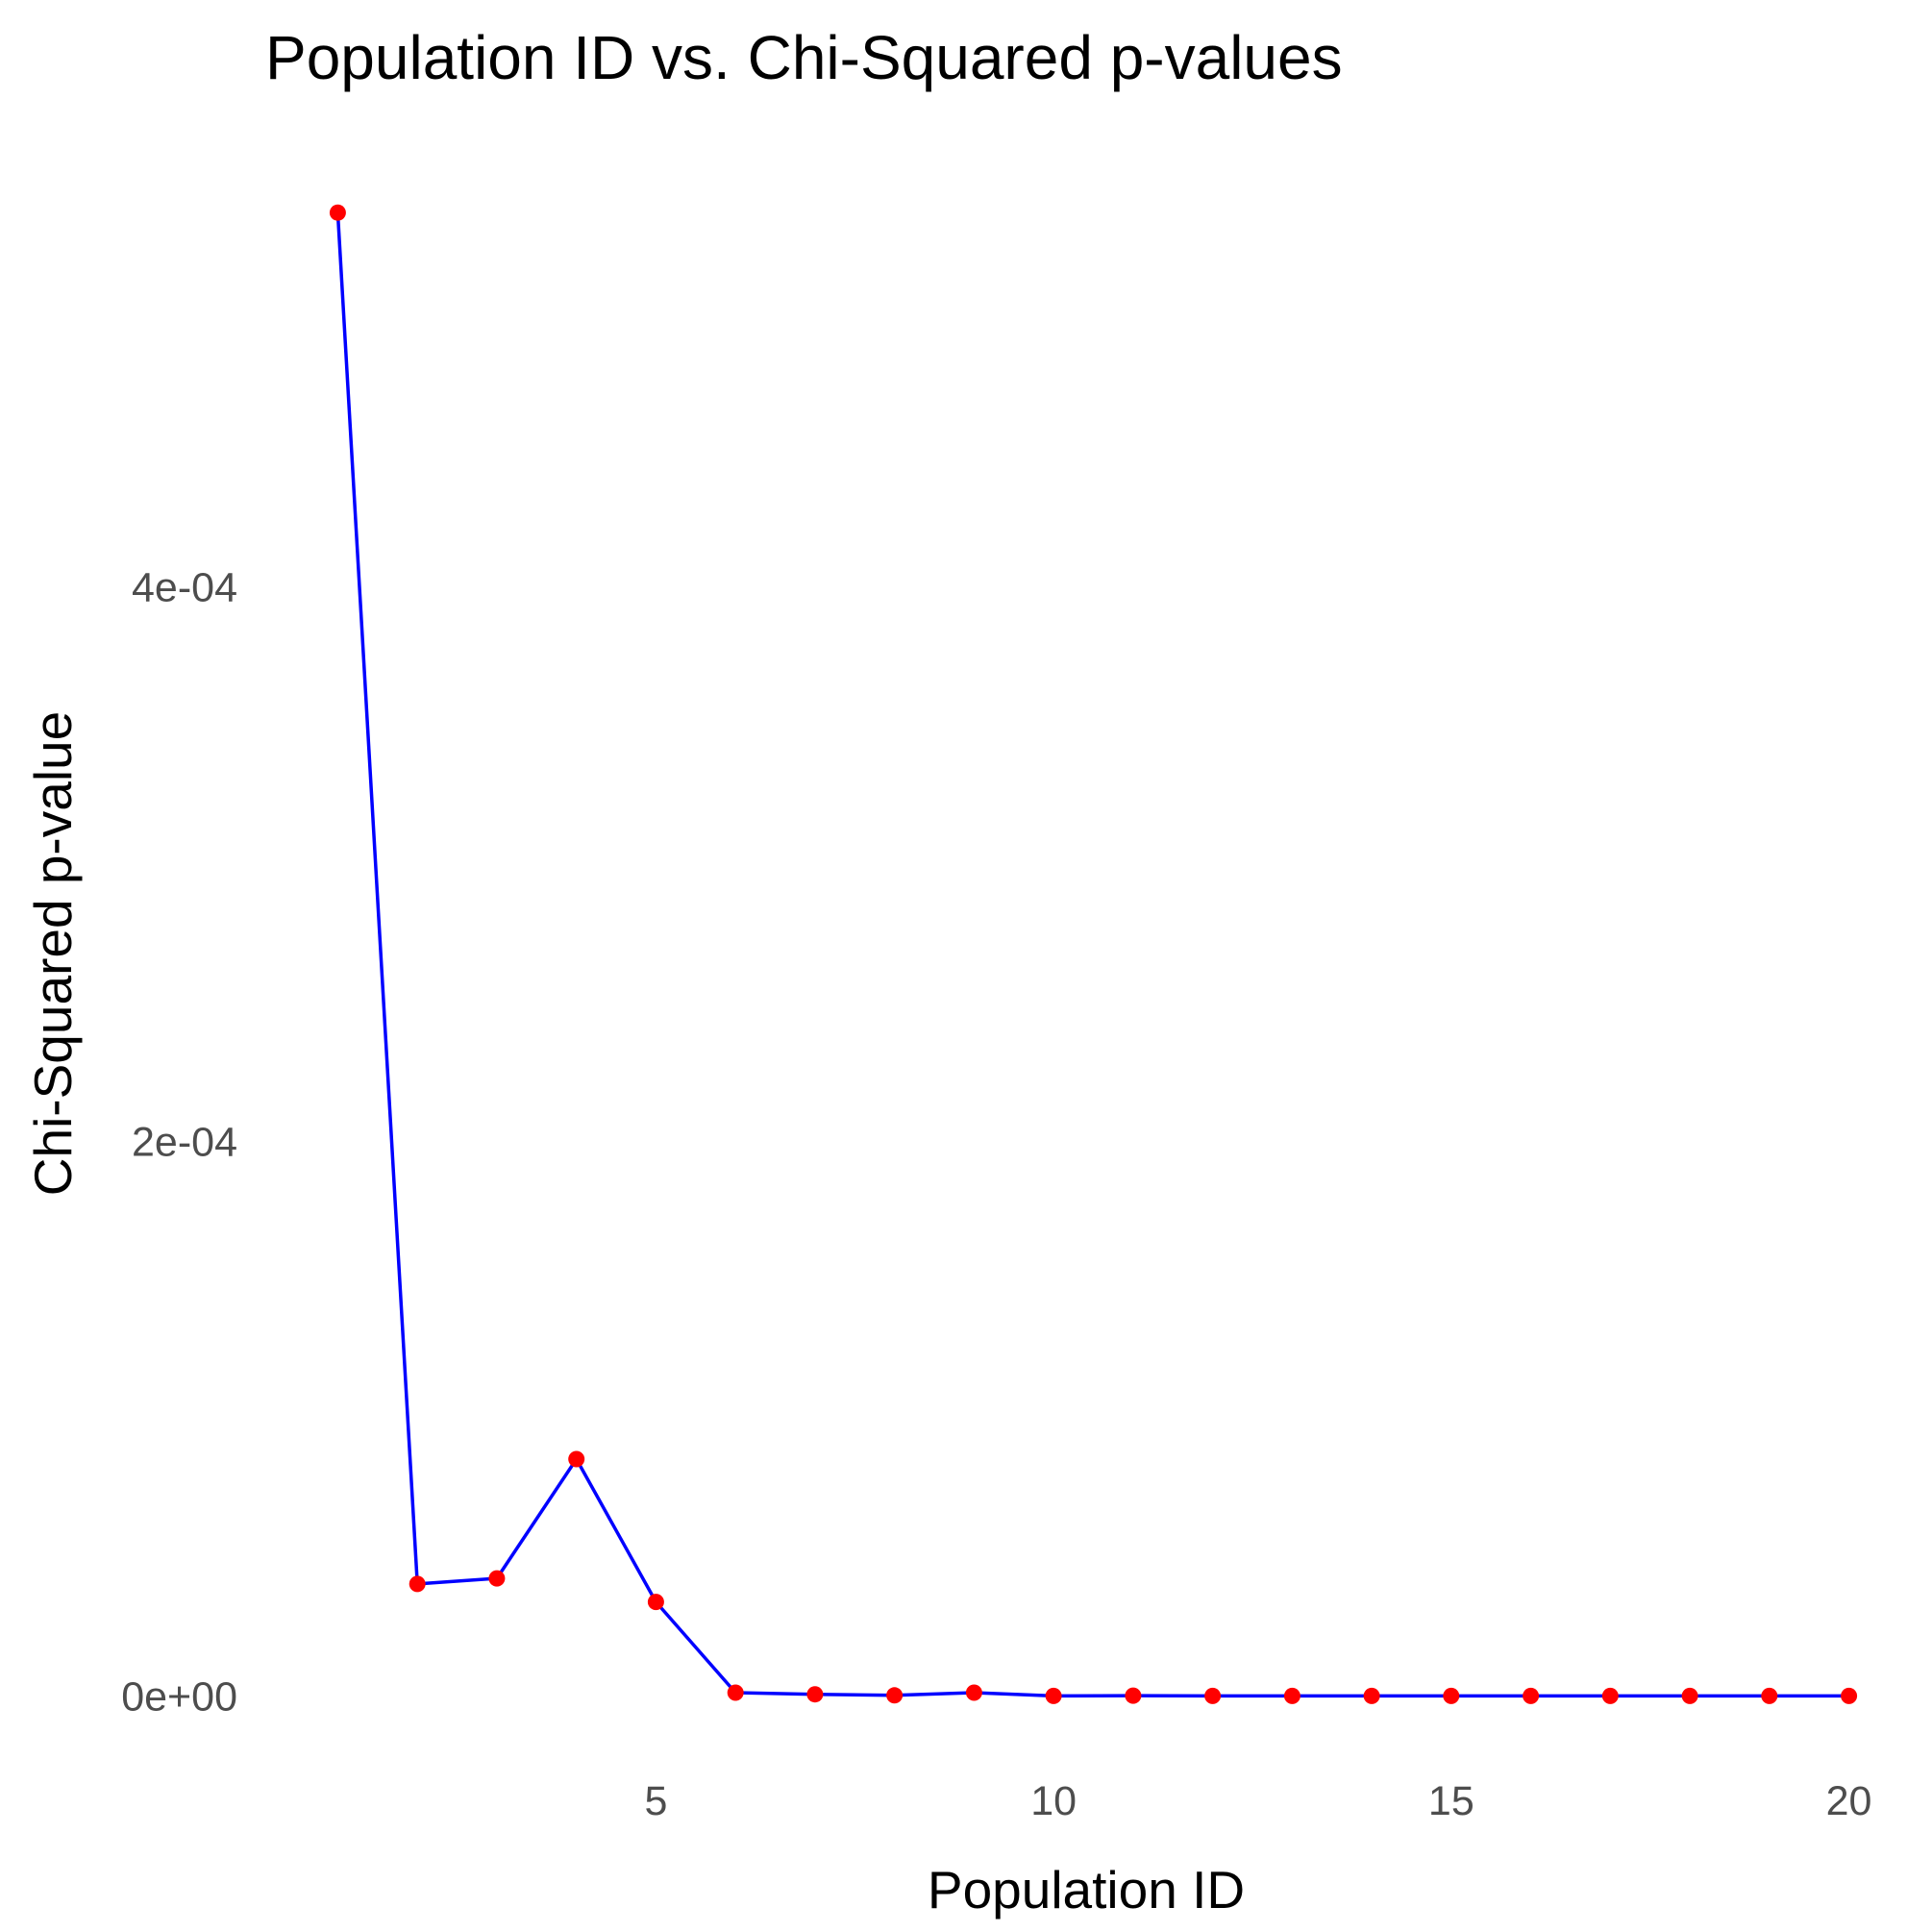 The height and width of the screenshot is (1932, 1932). Describe the element at coordinates (656, 1801) in the screenshot. I see `x-tick-label: 5` at that location.